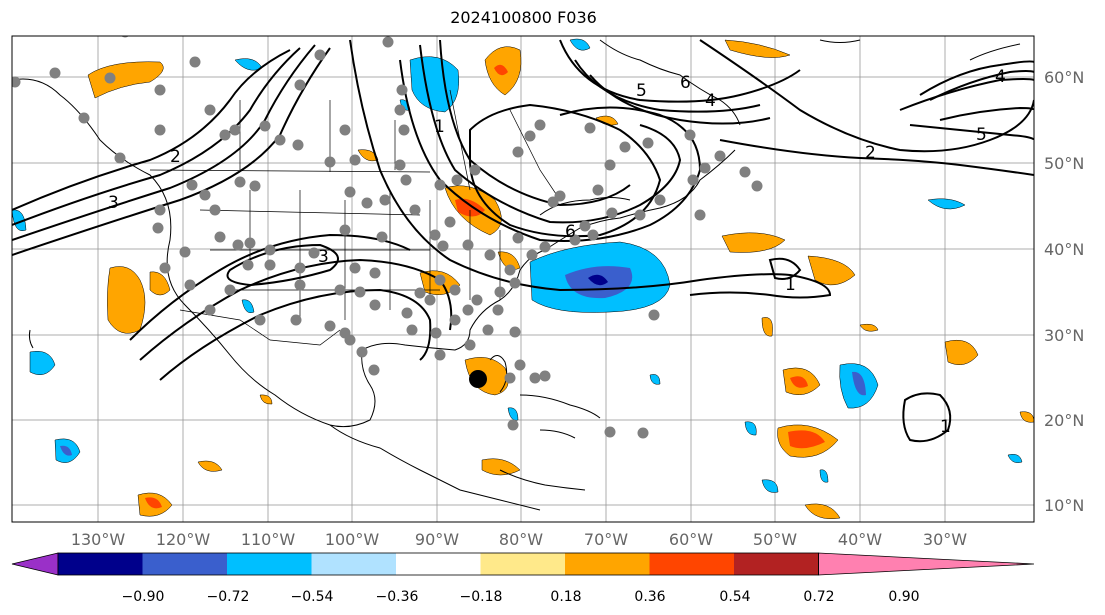 This screenshot has height=615, width=1105. I want to click on colorbar-tick-label: 0.36, so click(649, 597).